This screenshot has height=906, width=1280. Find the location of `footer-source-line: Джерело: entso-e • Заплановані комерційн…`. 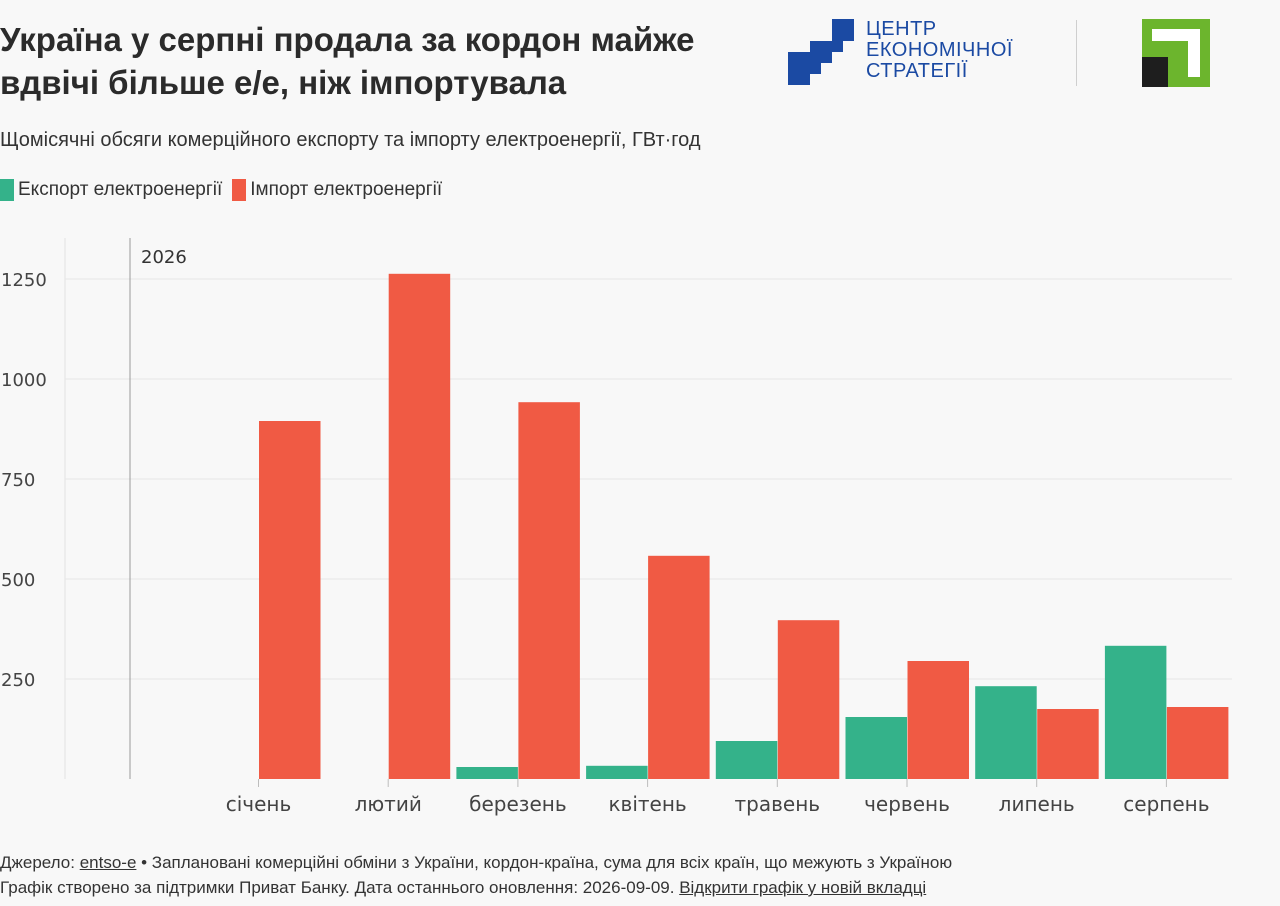

footer-source-line: Джерело: entso-e • Заплановані комерційн… is located at coordinates (476, 862).